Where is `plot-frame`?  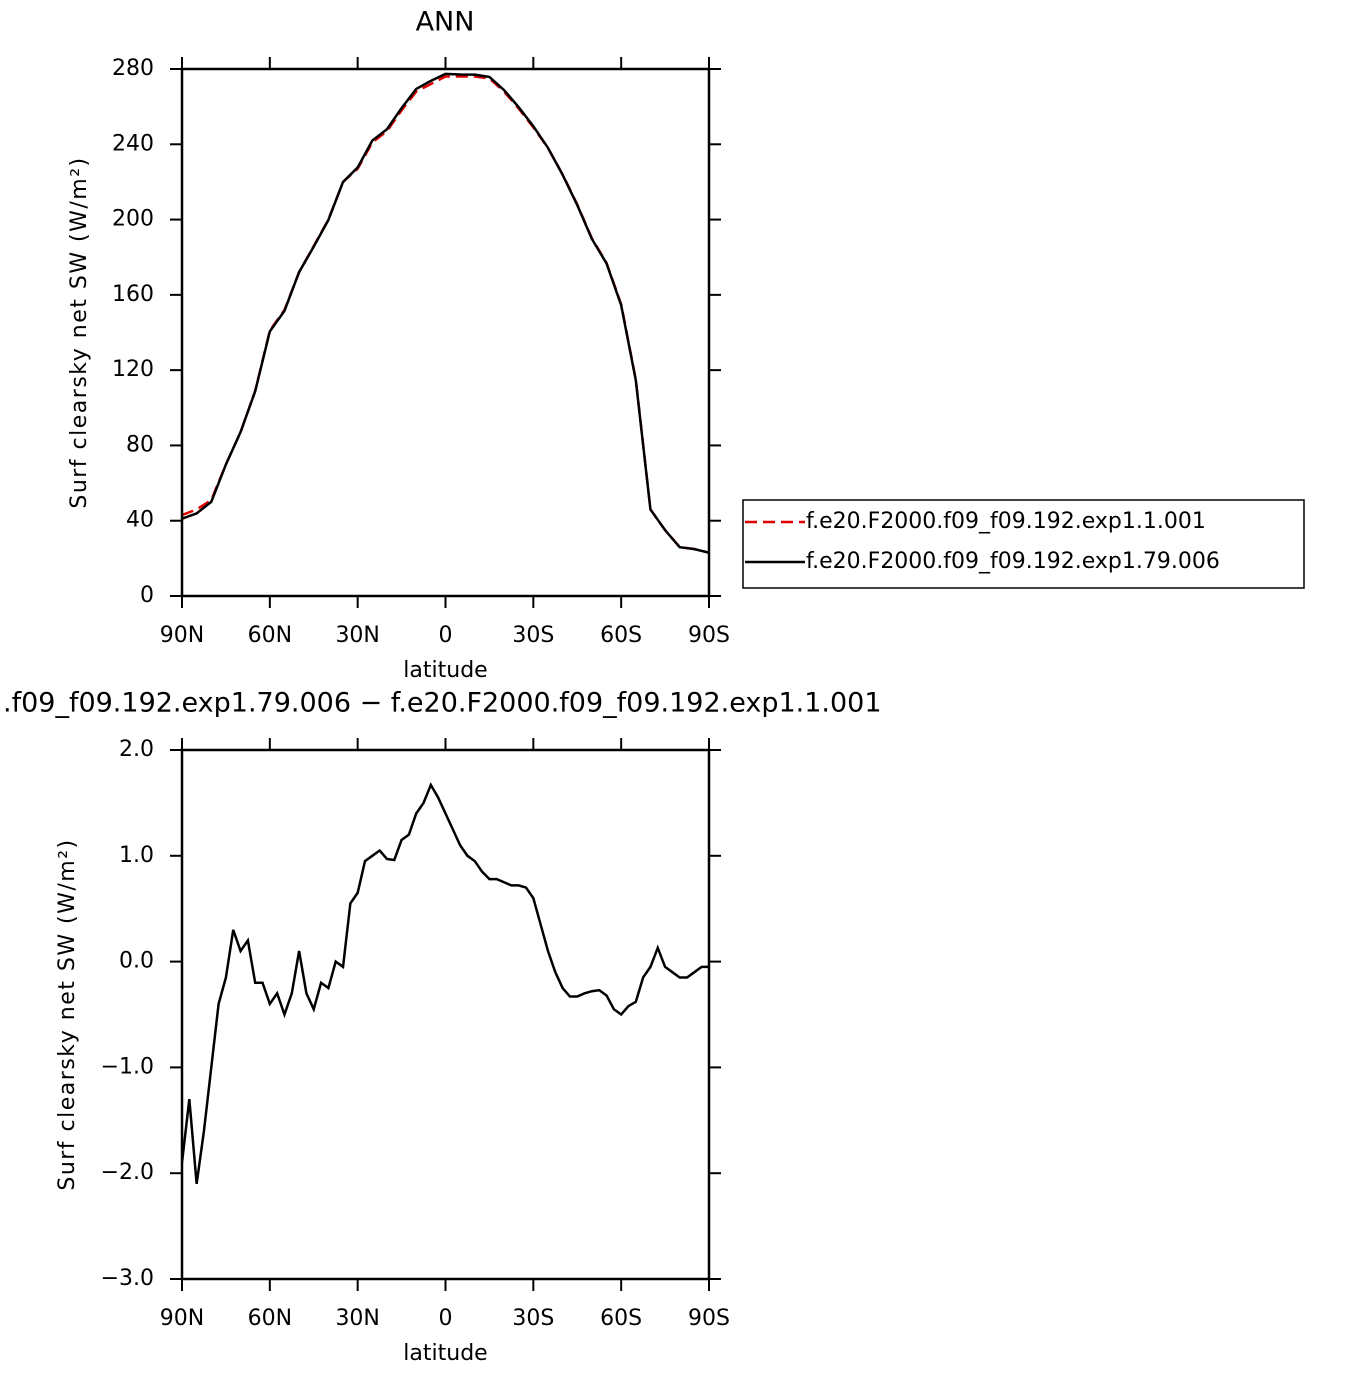 plot-frame is located at coordinates (445, 332).